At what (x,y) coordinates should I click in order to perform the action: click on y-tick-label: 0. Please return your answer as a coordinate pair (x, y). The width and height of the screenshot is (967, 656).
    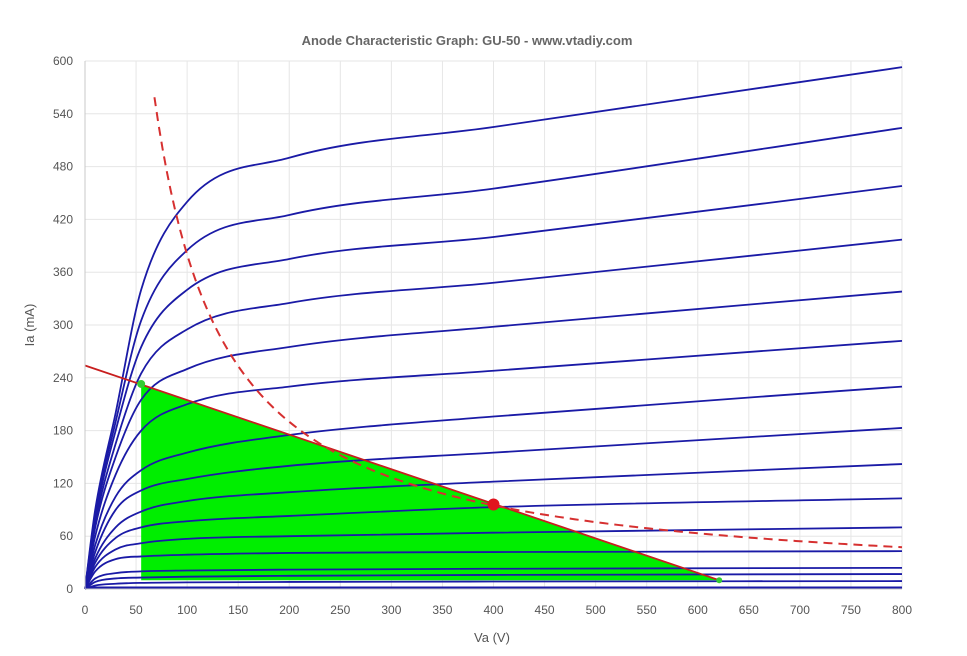
    Looking at the image, I should click on (69, 589).